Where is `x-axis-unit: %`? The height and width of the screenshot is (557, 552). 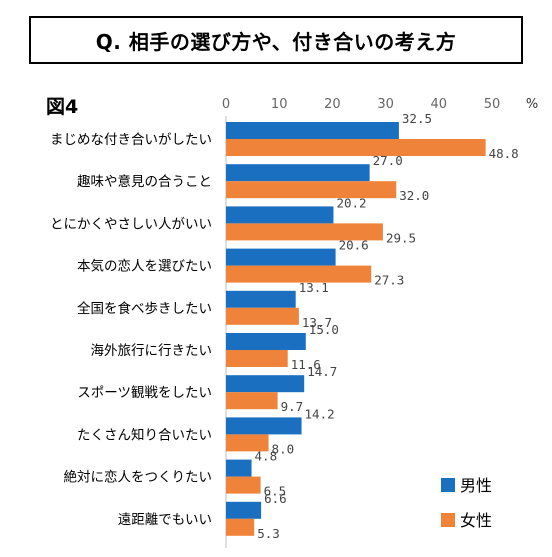 x-axis-unit: % is located at coordinates (532, 104).